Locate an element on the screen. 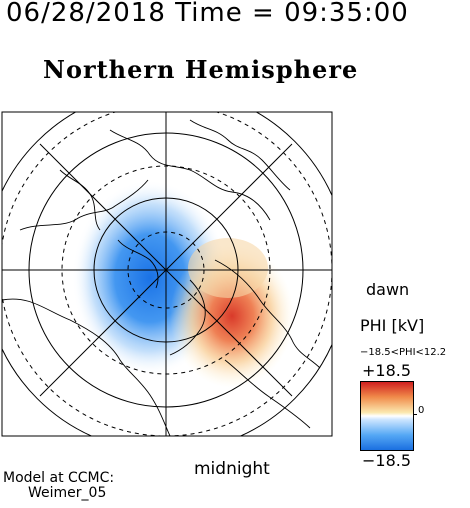 Image resolution: width=470 pixels, height=508 pixels. time-header: 06/28/2018 Time = 09:35:00 is located at coordinates (207, 14).